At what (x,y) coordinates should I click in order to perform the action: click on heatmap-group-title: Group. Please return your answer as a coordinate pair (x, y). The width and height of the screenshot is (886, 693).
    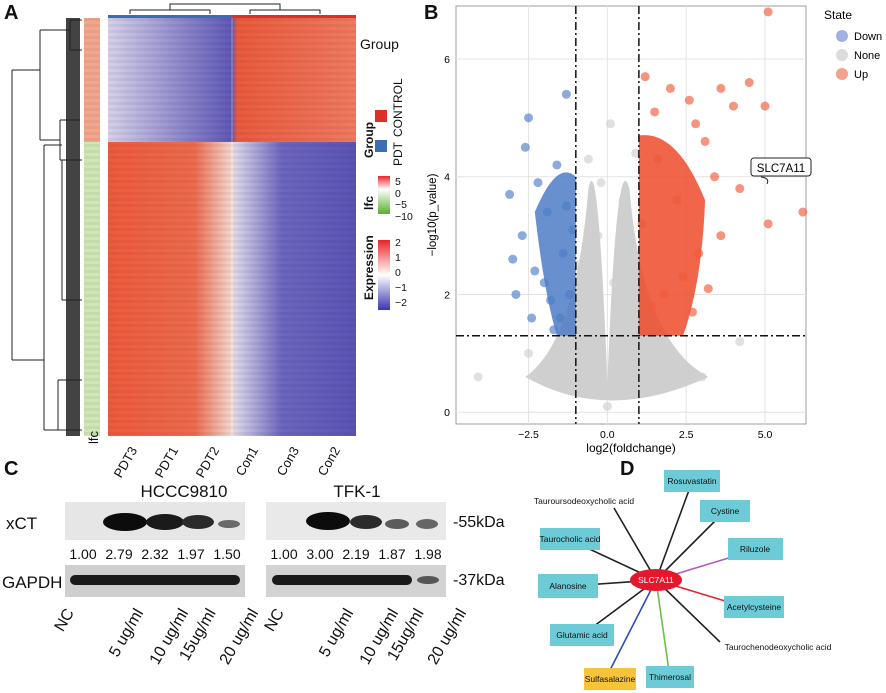
    Looking at the image, I should click on (379, 44).